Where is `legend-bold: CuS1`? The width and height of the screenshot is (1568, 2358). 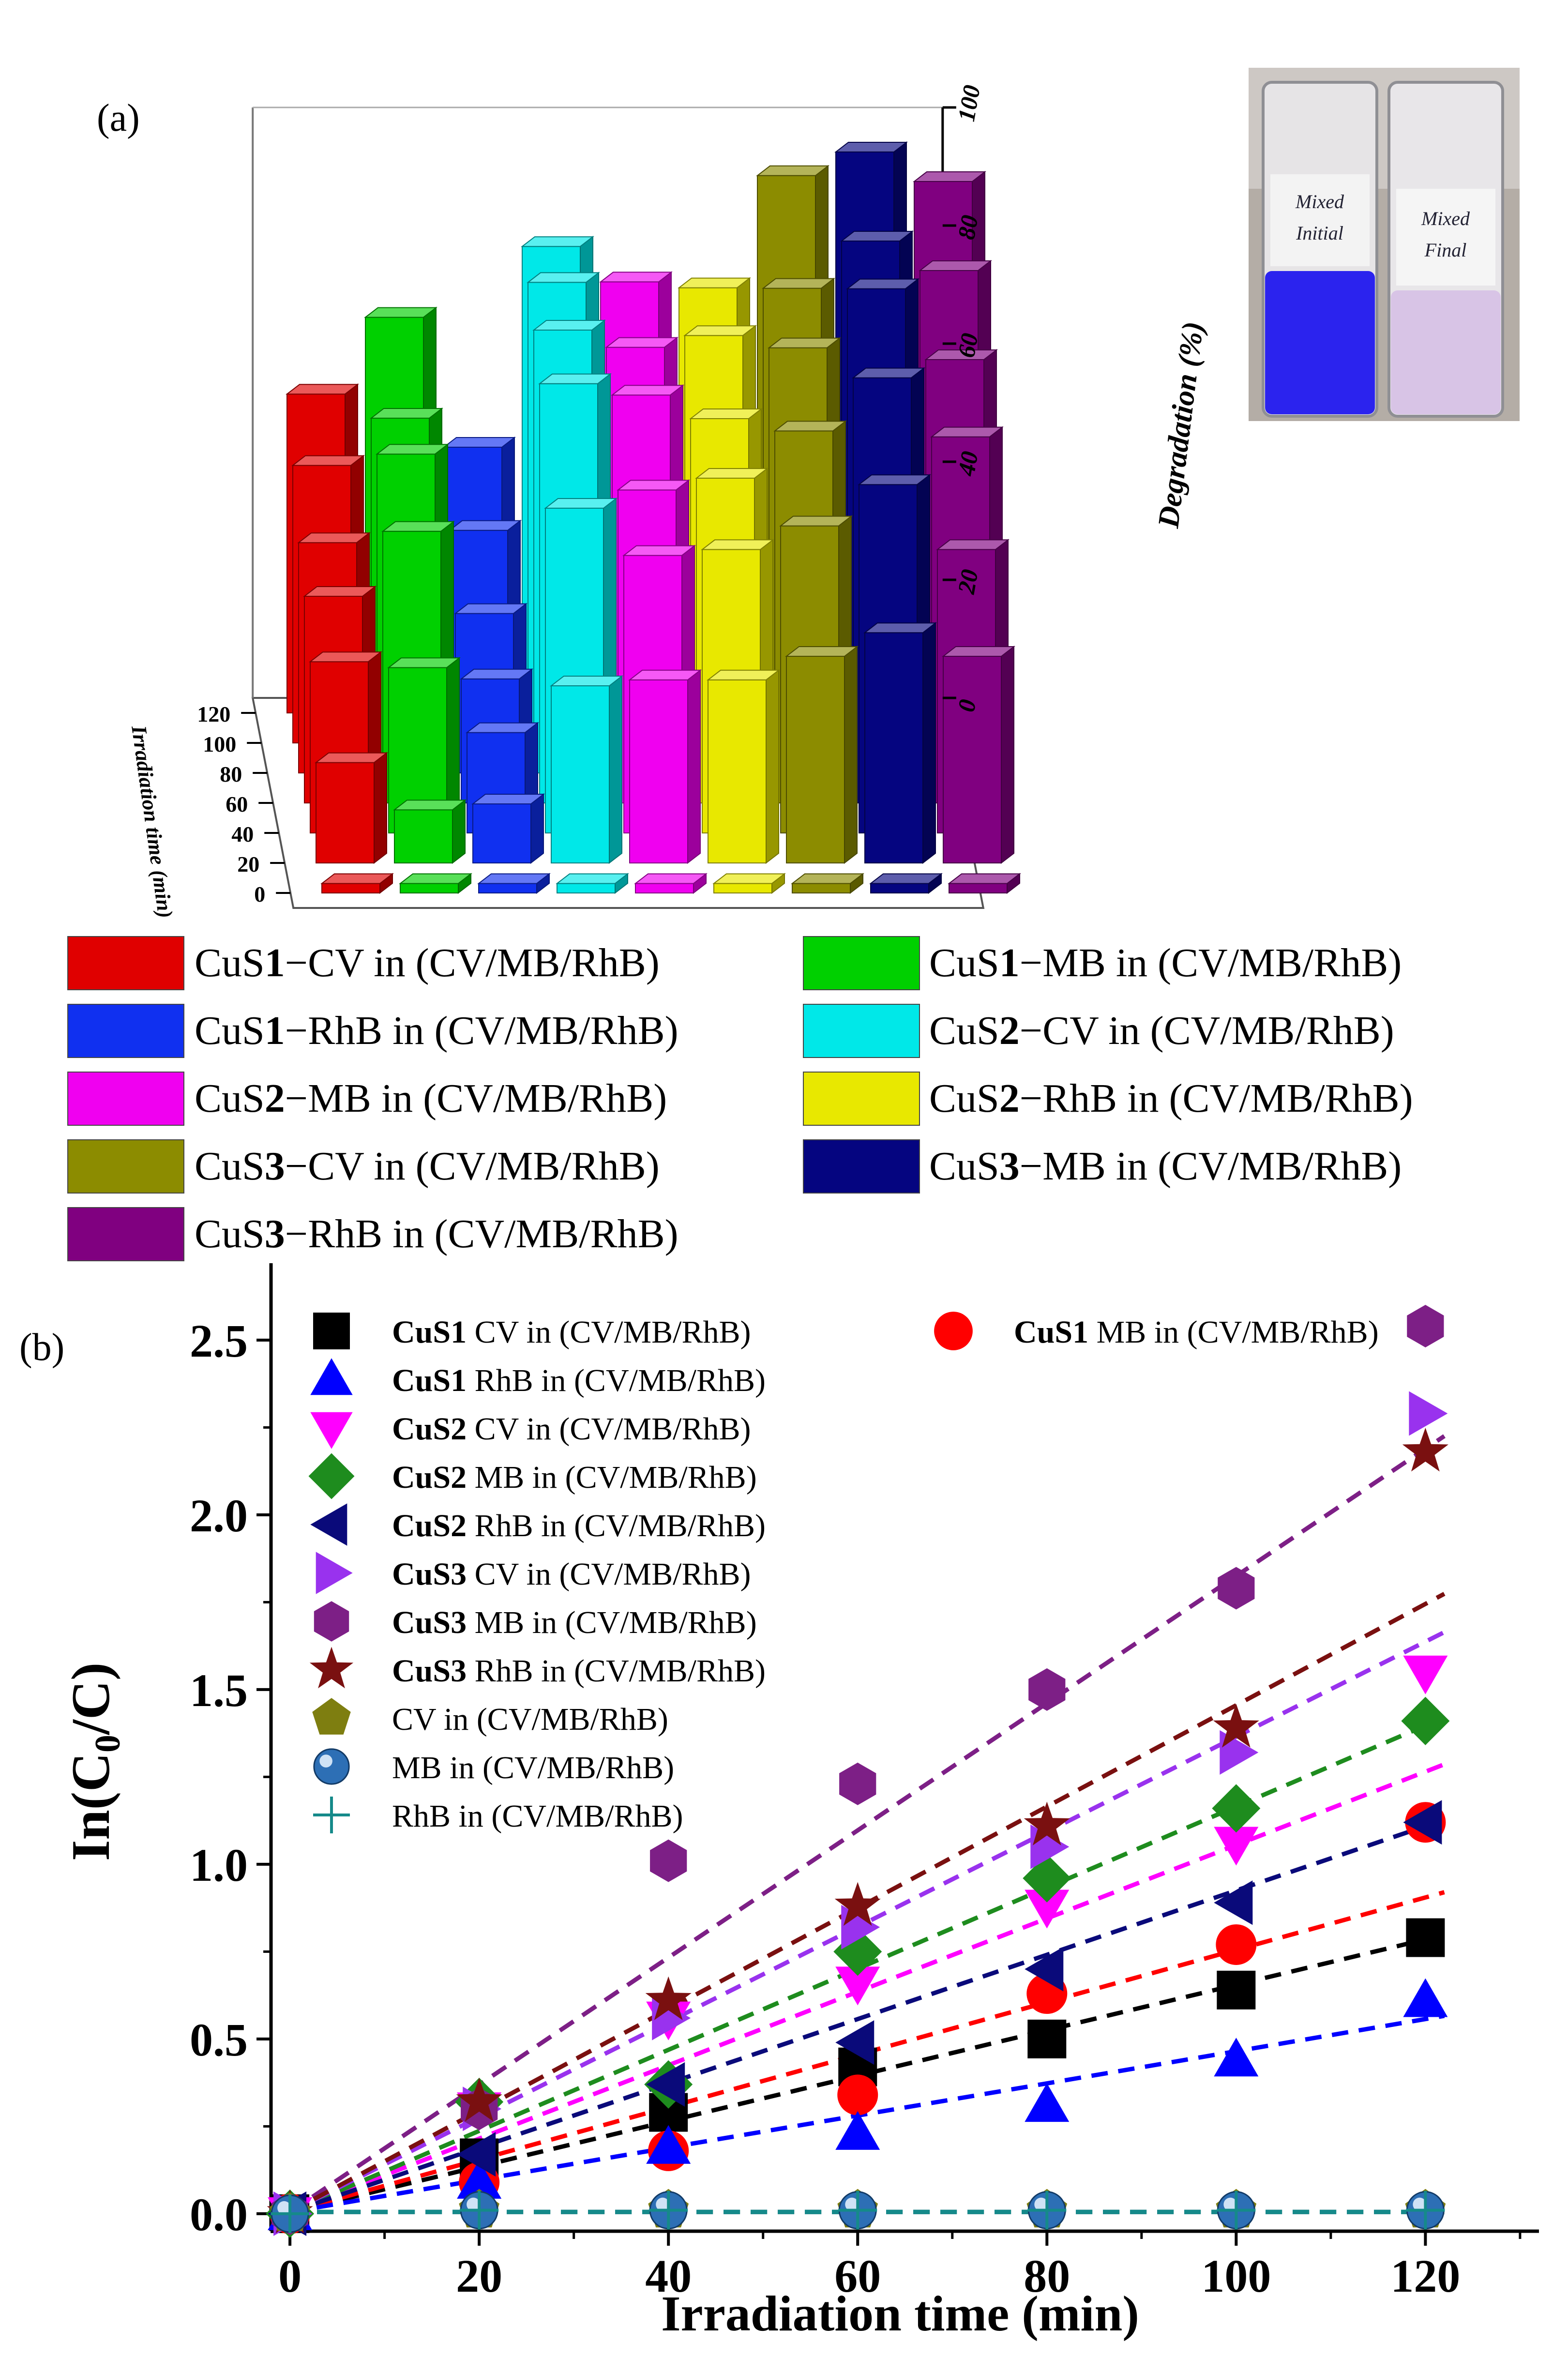
legend-bold: CuS1 is located at coordinates (1051, 1332).